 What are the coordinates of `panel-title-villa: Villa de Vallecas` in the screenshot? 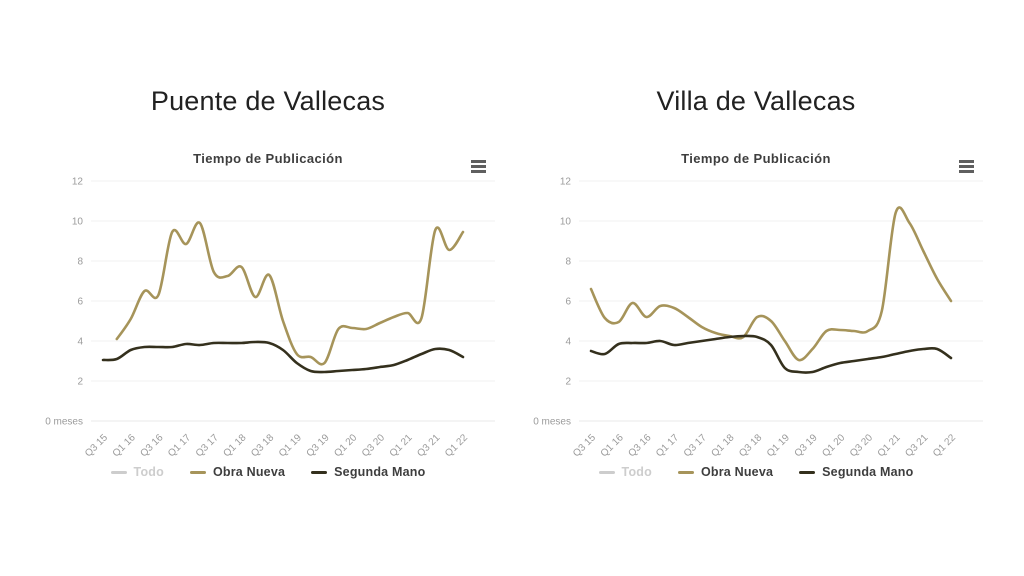 It's located at (756, 101).